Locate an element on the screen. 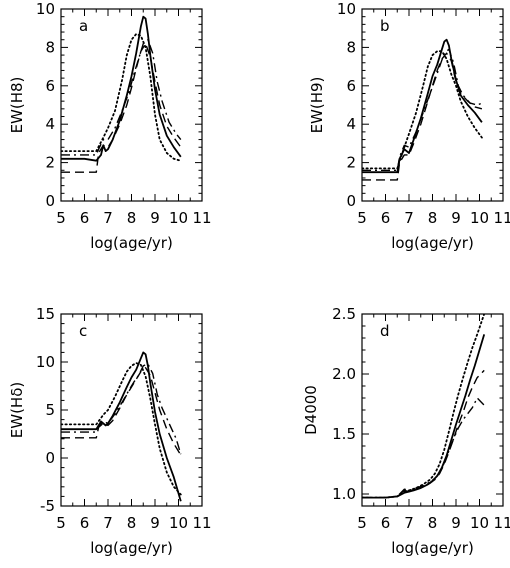 Image resolution: width=510 pixels, height=568 pixels. panel-label: a is located at coordinates (83, 26).